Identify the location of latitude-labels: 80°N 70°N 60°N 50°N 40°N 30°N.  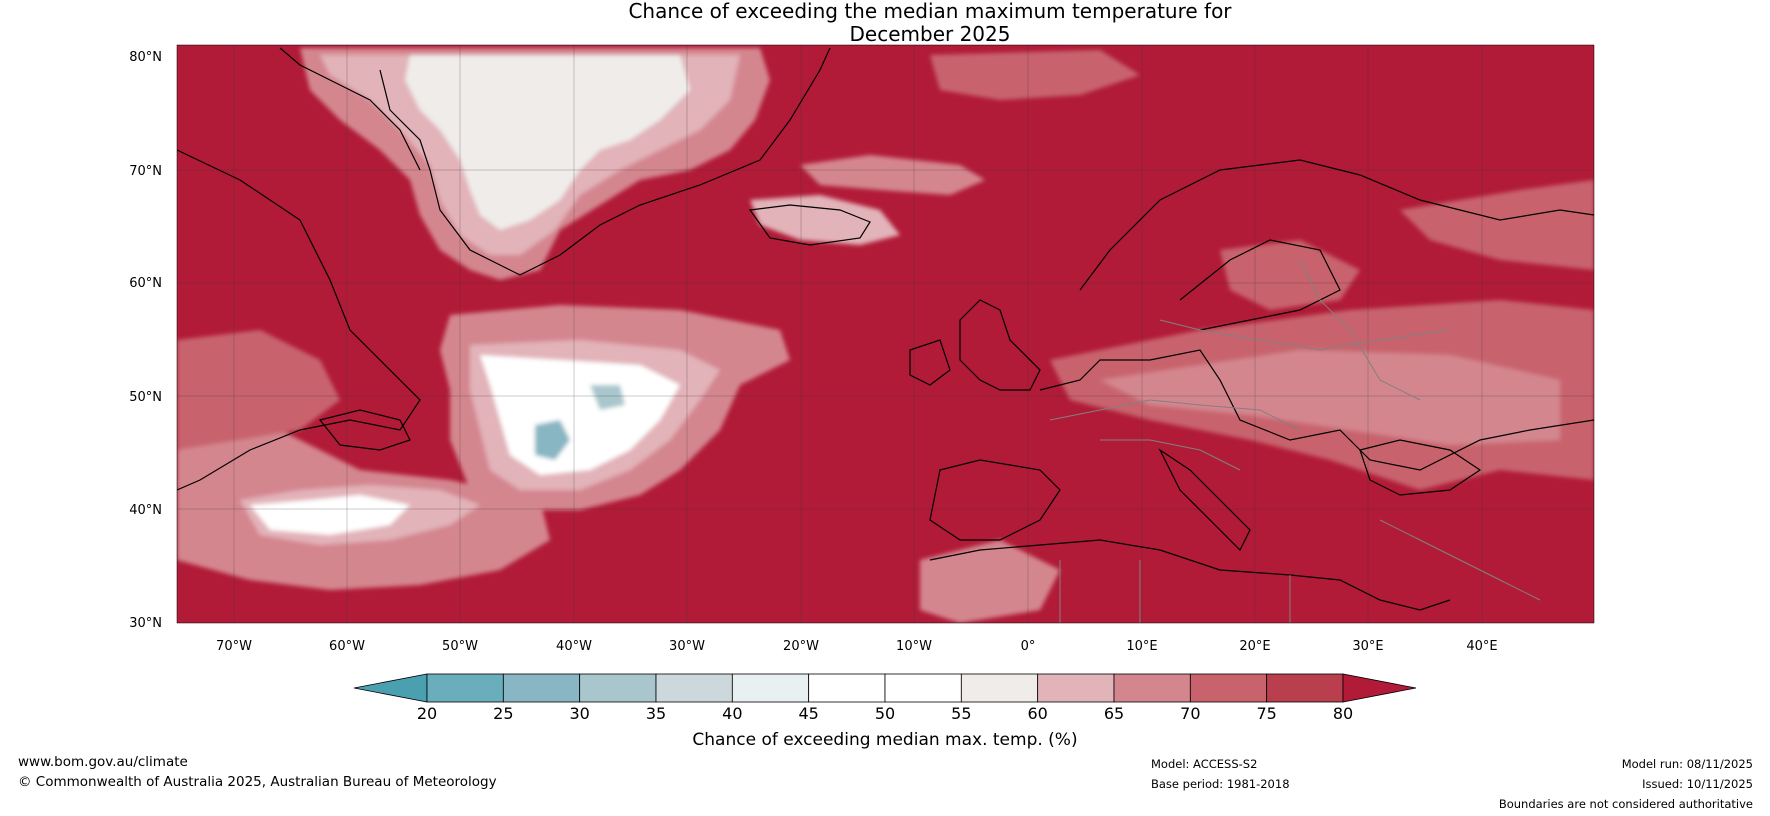
(145, 340).